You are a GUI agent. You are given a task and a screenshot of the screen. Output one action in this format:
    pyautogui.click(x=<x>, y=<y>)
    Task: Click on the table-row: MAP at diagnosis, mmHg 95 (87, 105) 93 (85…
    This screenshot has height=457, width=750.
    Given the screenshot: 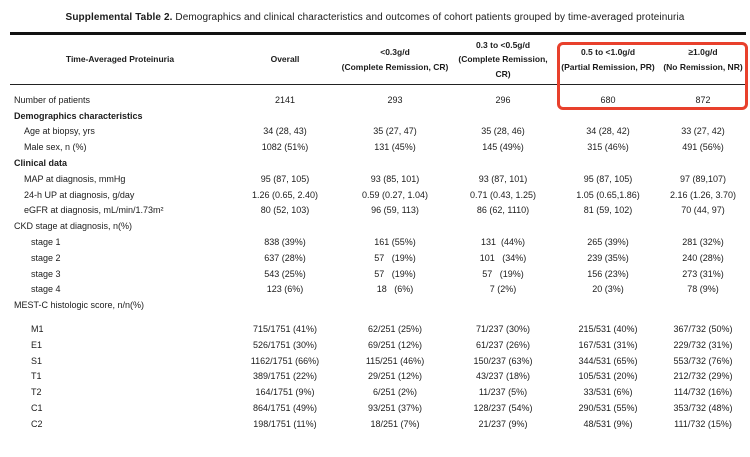 What is the action you would take?
    pyautogui.click(x=378, y=179)
    